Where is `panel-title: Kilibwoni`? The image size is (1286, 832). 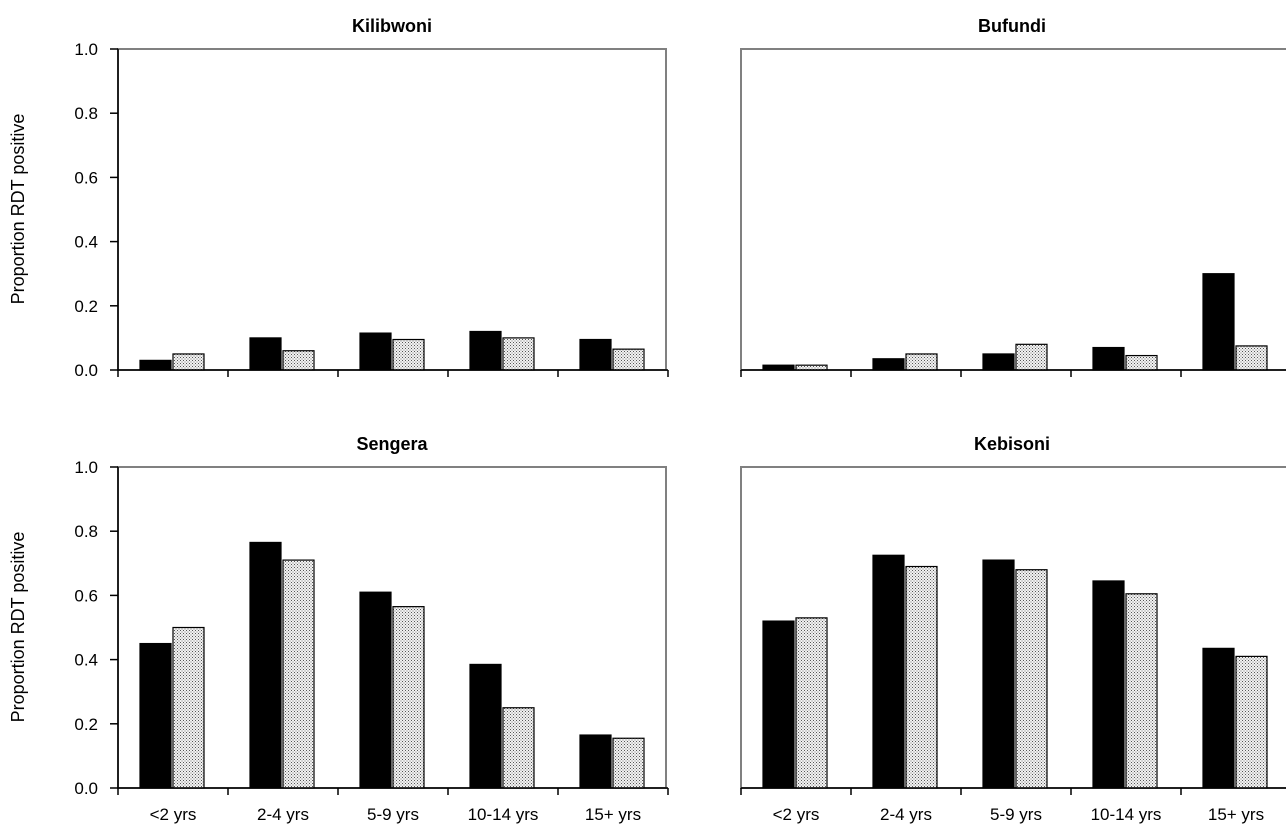 panel-title: Kilibwoni is located at coordinates (392, 26).